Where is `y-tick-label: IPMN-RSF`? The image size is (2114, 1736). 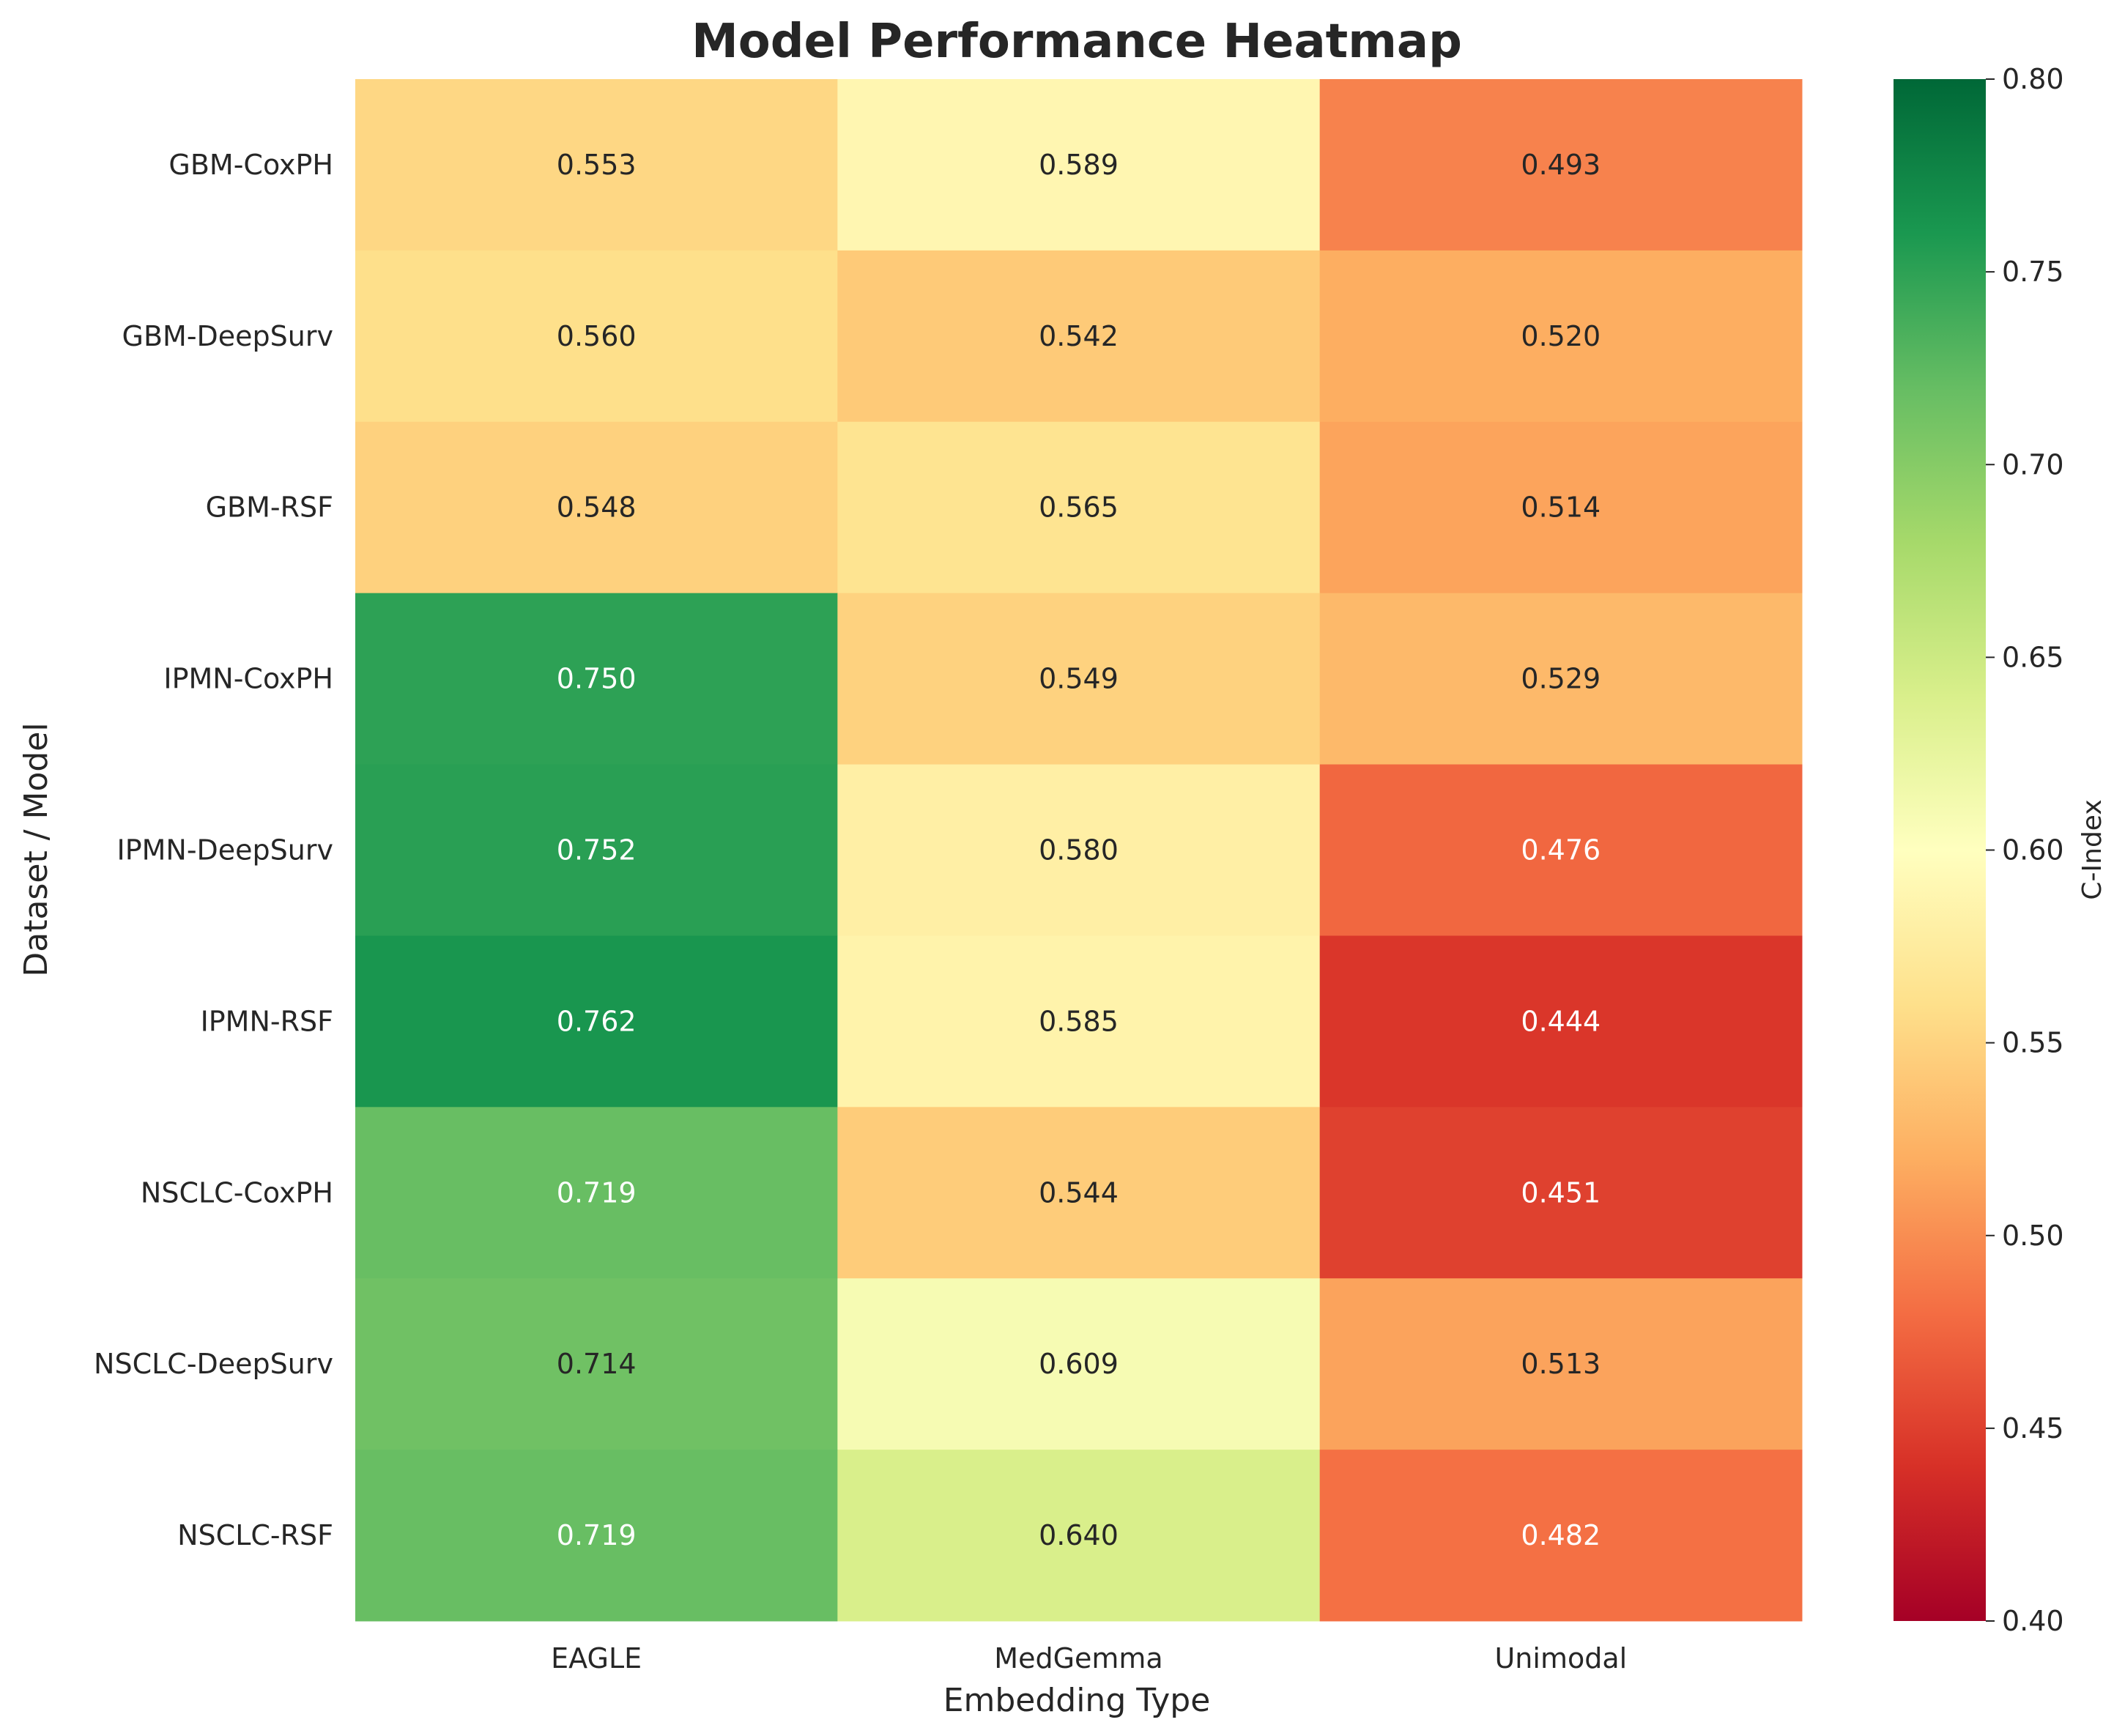
y-tick-label: IPMN-RSF is located at coordinates (267, 1021).